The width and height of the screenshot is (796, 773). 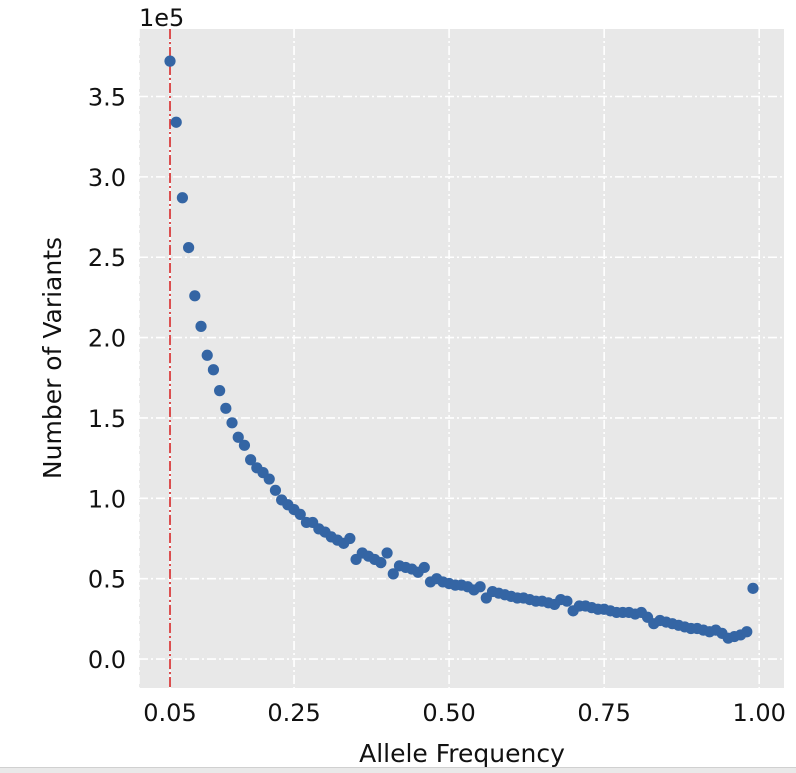 What do you see at coordinates (462, 753) in the screenshot?
I see `x-axis-label: Allele Frequency` at bounding box center [462, 753].